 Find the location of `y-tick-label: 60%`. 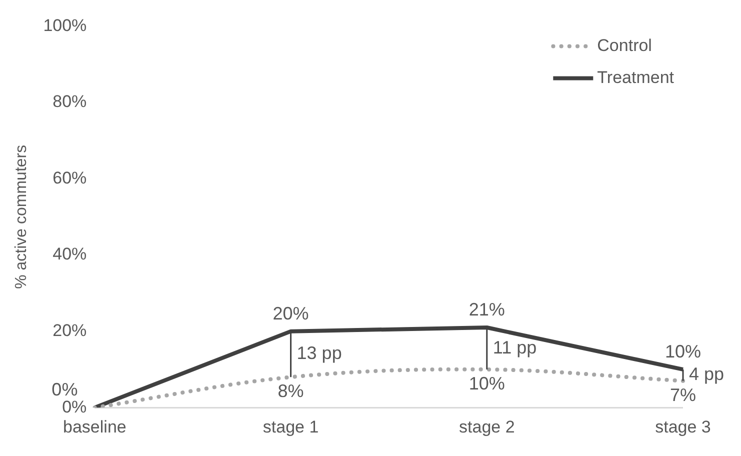

y-tick-label: 60% is located at coordinates (69, 178).